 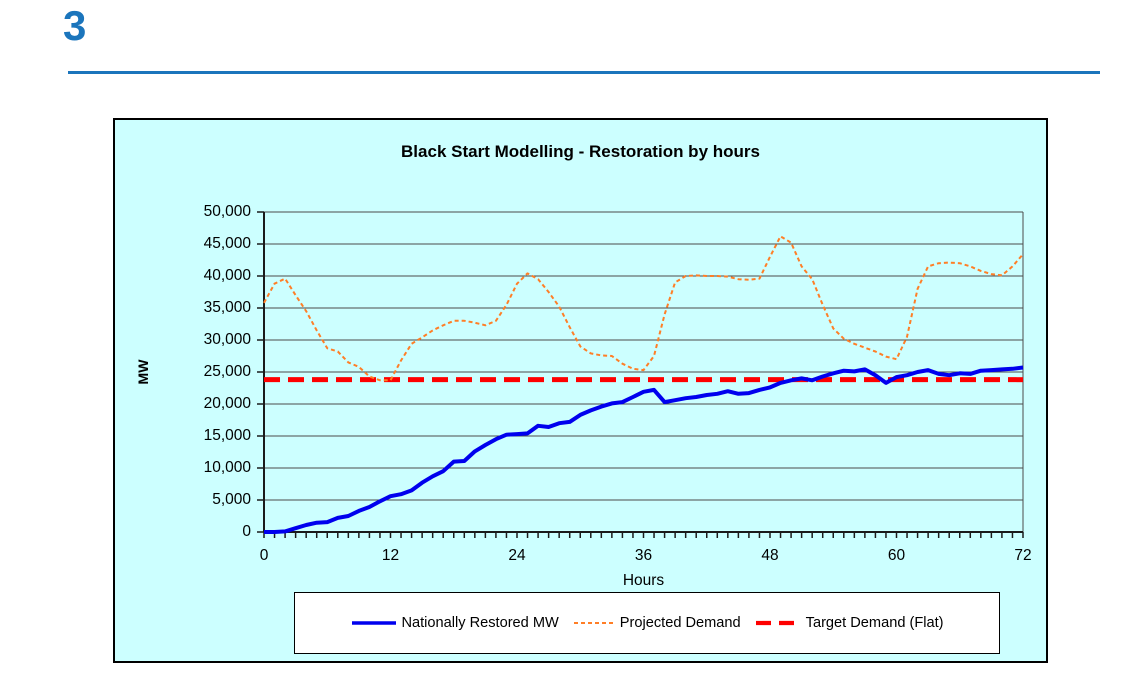 What do you see at coordinates (778, 623) in the screenshot?
I see `target-line-swatch-icon` at bounding box center [778, 623].